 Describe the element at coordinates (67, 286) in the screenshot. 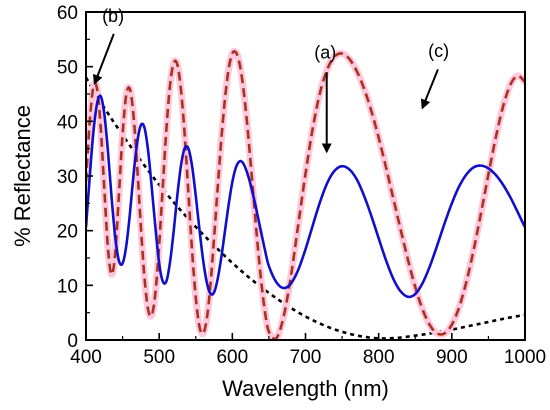

I see `y-tick-label-10: 10` at that location.